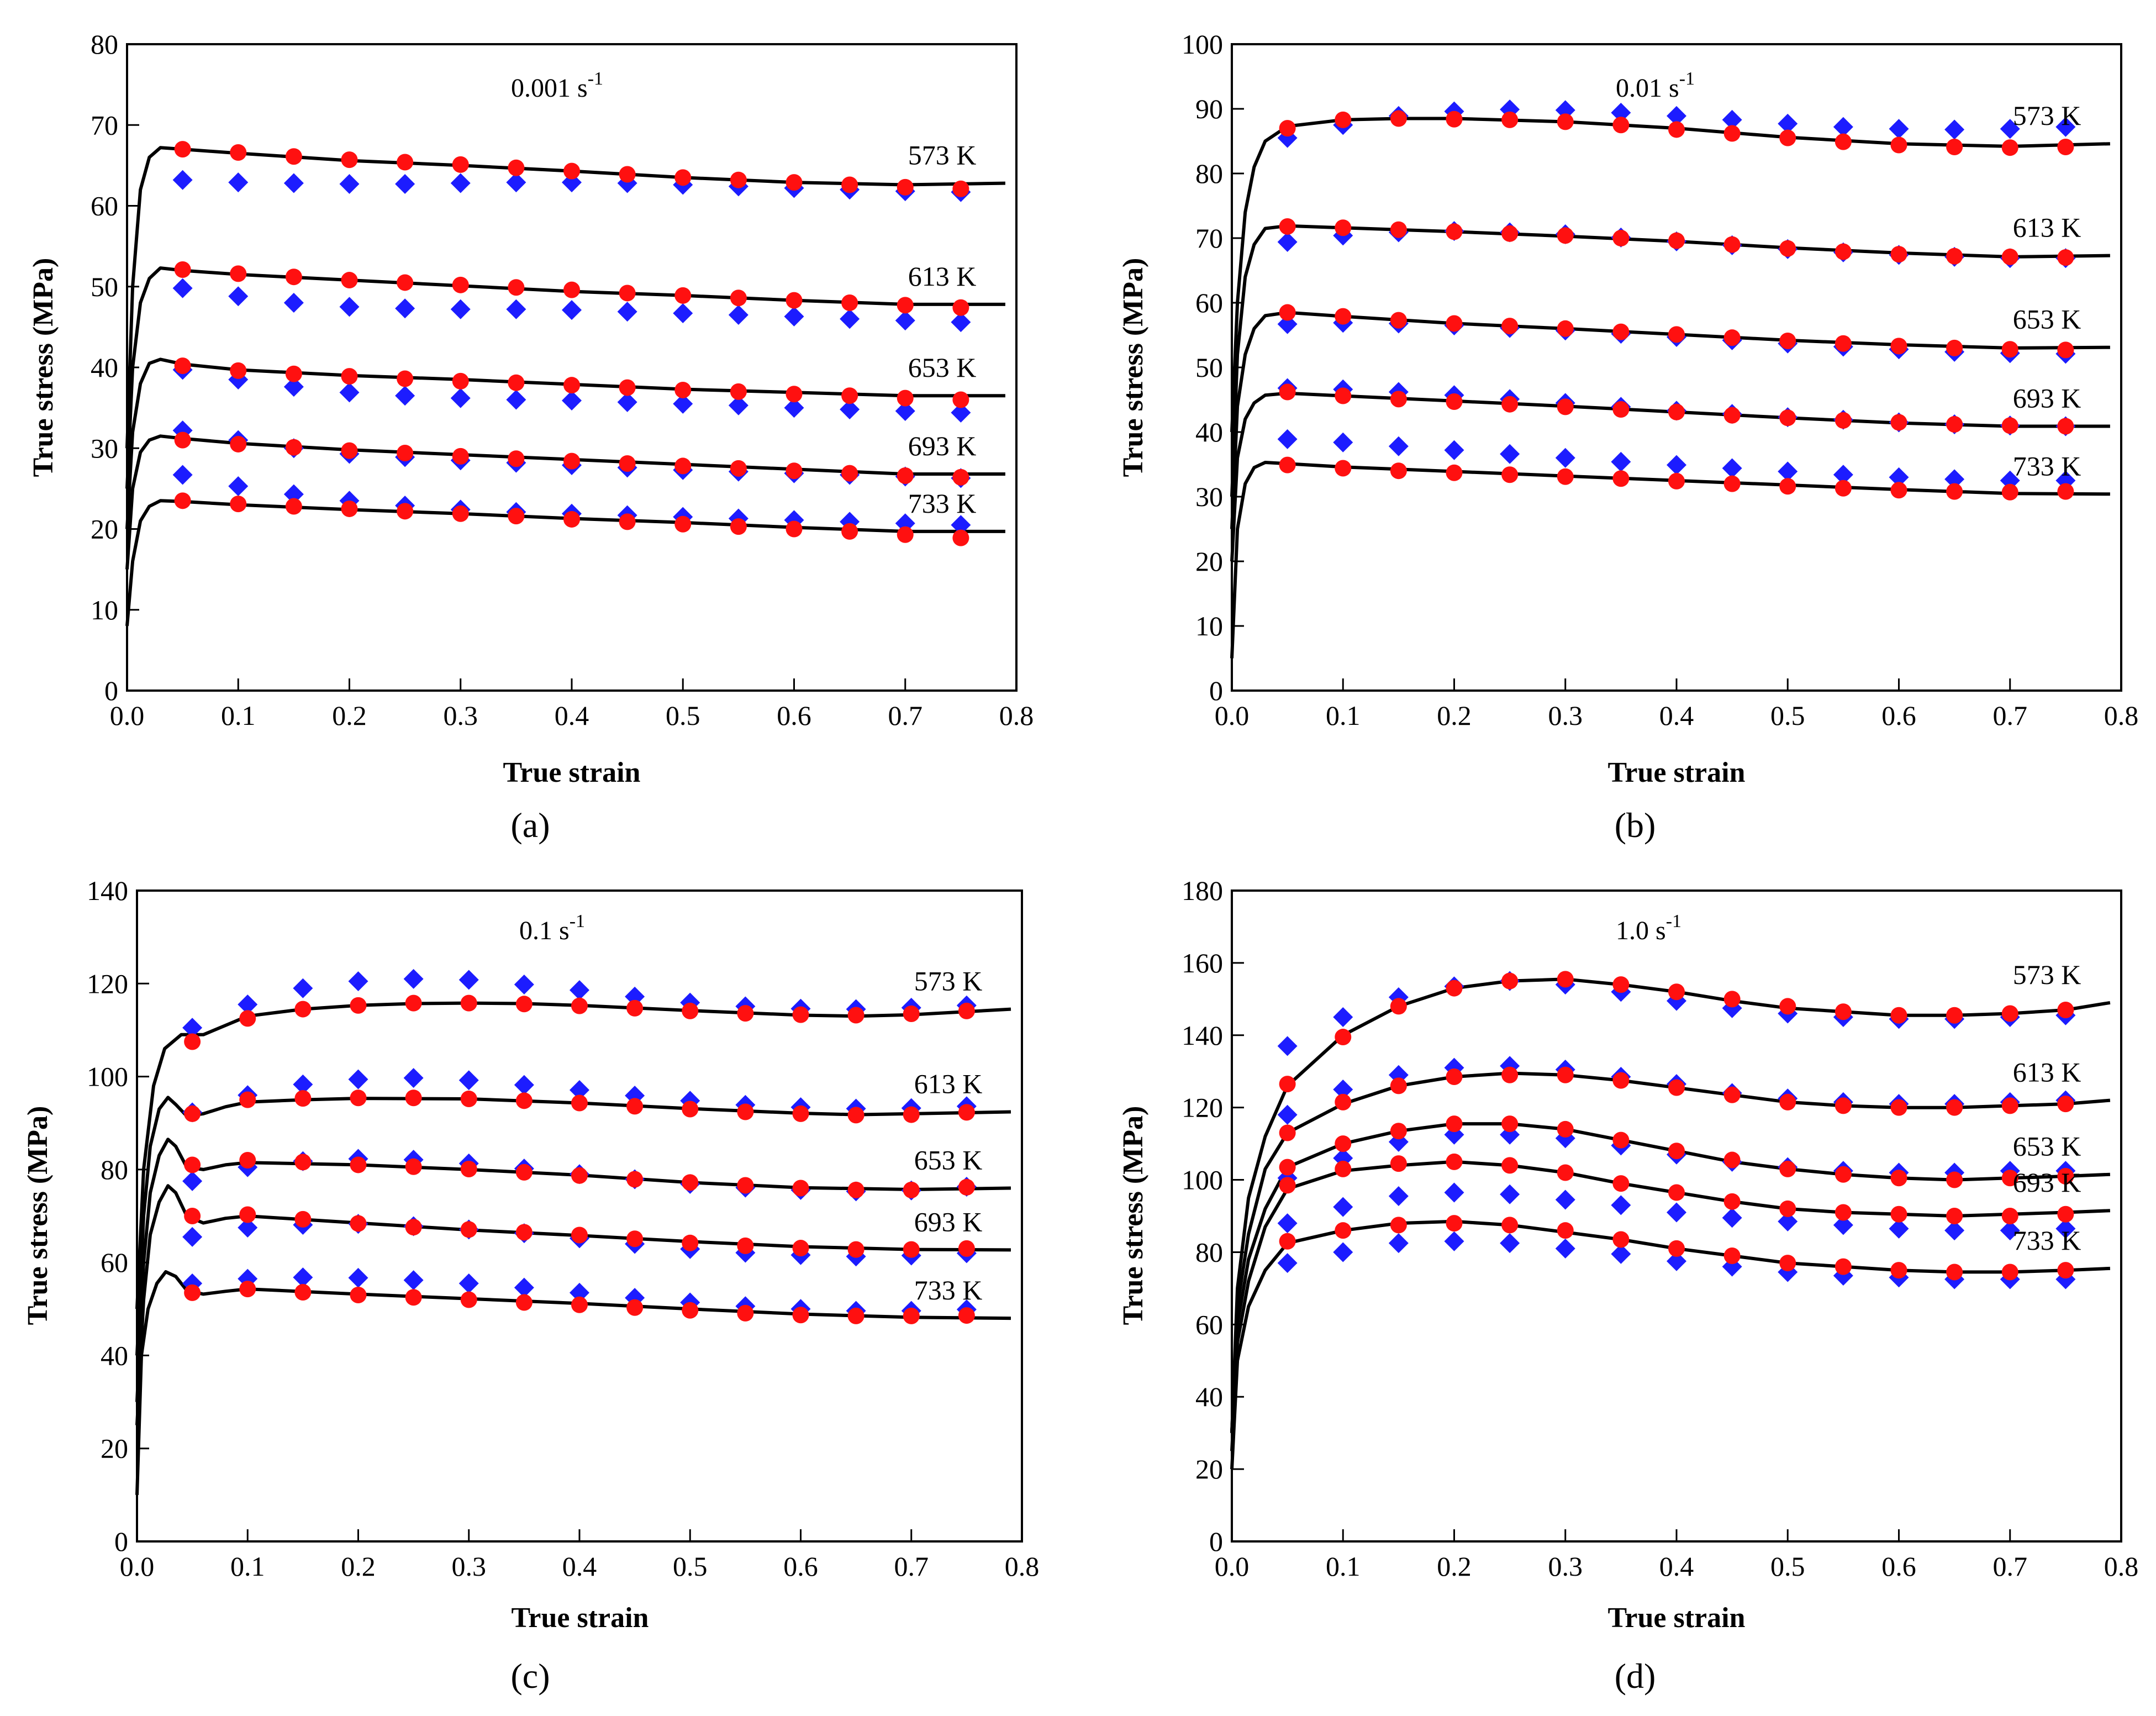 The height and width of the screenshot is (1716, 2156). Describe the element at coordinates (2047, 1147) in the screenshot. I see `panel-d-label-653k: 653 K` at that location.